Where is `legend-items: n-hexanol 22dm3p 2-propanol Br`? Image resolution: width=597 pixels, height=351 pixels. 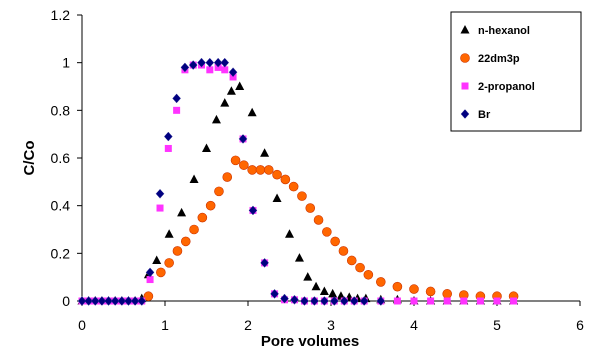
legend-items: n-hexanol 22dm3p 2-propanol Br is located at coordinates (497, 73).